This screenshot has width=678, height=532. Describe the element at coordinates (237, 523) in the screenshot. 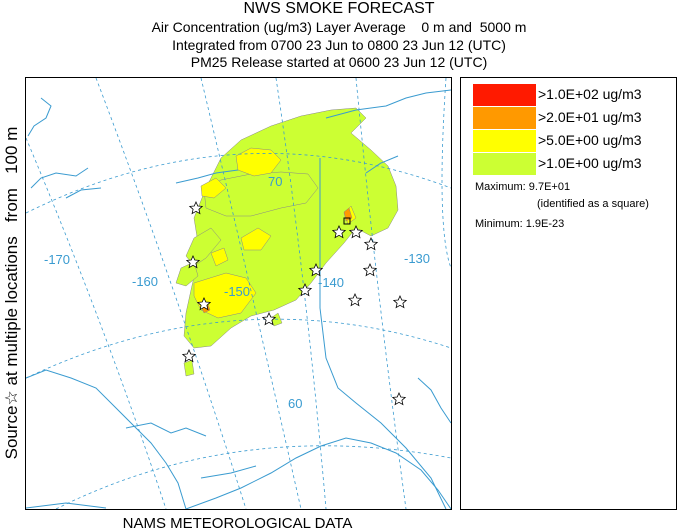

I see `data-source-label: NAMS METEOROLOGICAL DATA` at that location.